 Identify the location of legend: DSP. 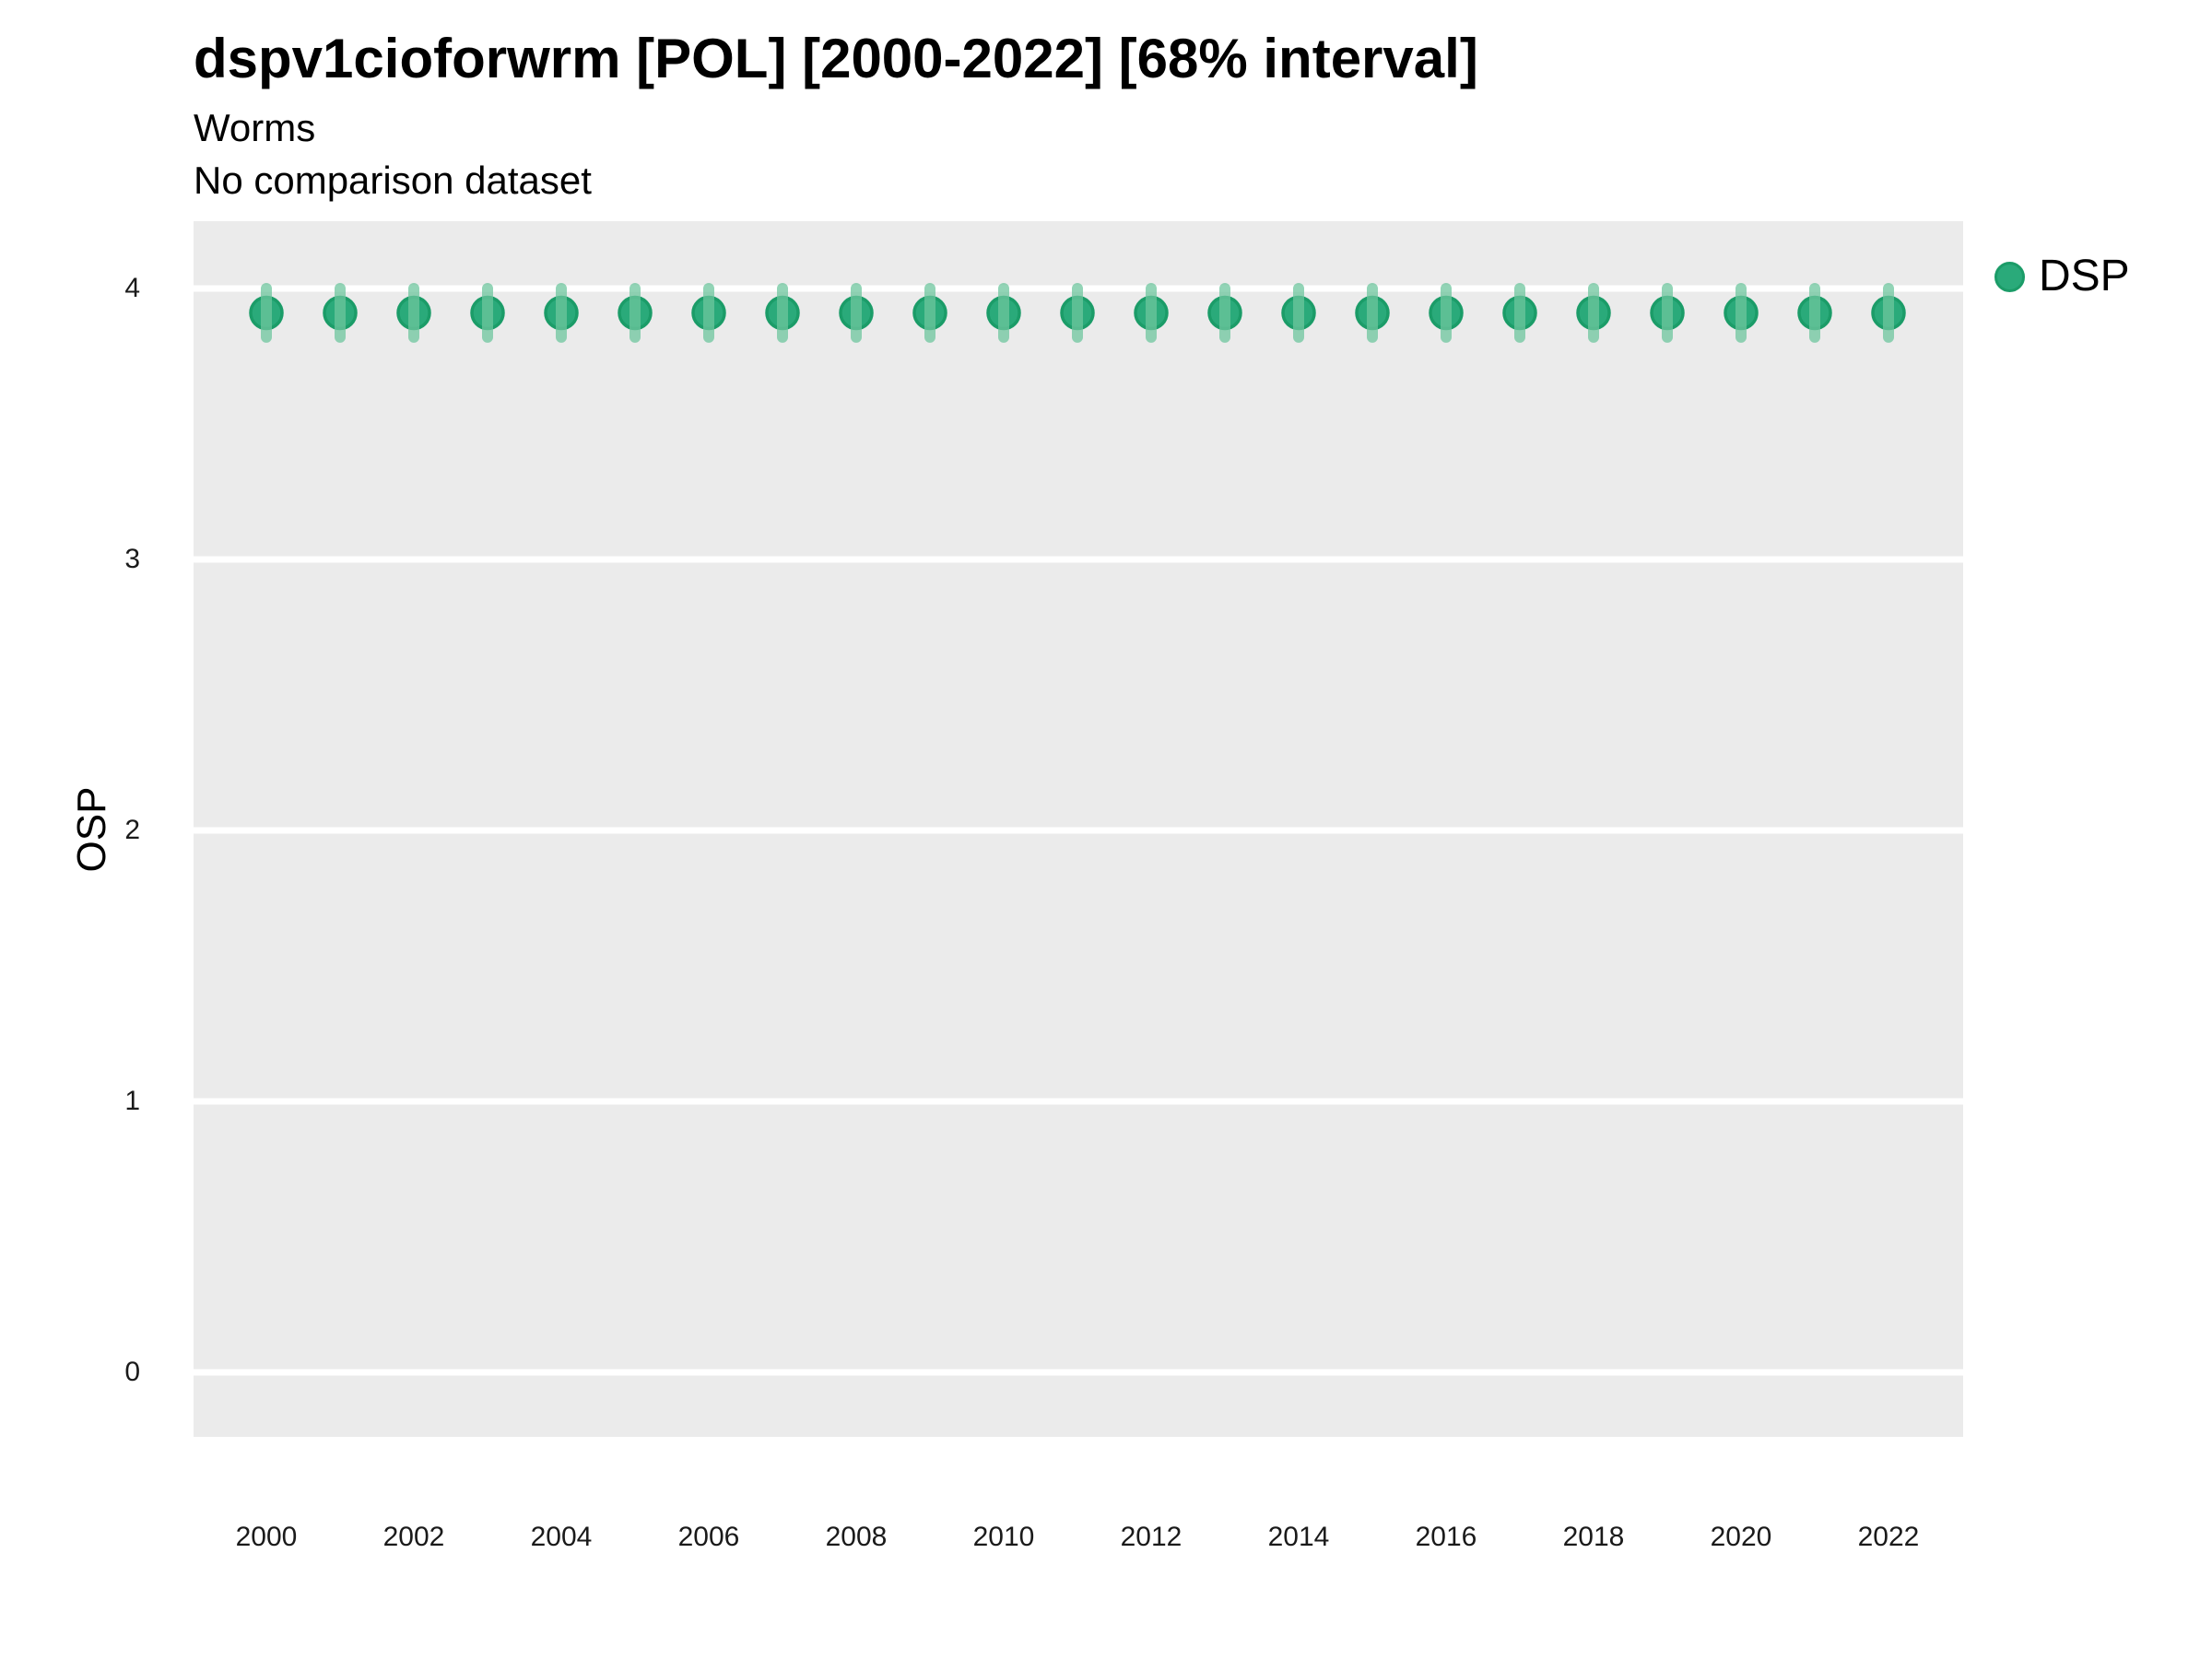
(2062, 276).